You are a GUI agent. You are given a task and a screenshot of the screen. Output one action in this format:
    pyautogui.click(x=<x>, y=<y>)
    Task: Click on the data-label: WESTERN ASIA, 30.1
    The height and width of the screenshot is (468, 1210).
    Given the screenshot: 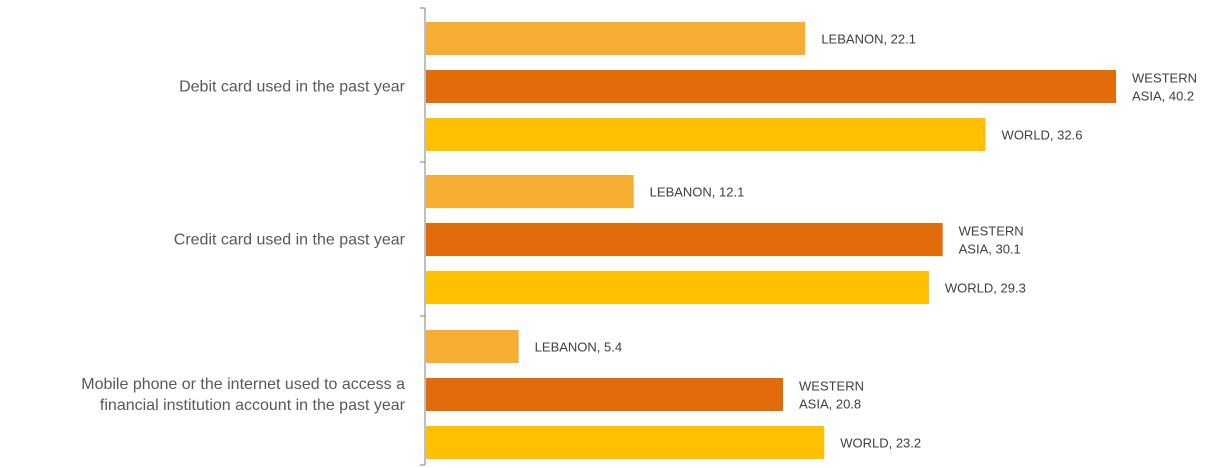 What is the action you would take?
    pyautogui.click(x=991, y=240)
    